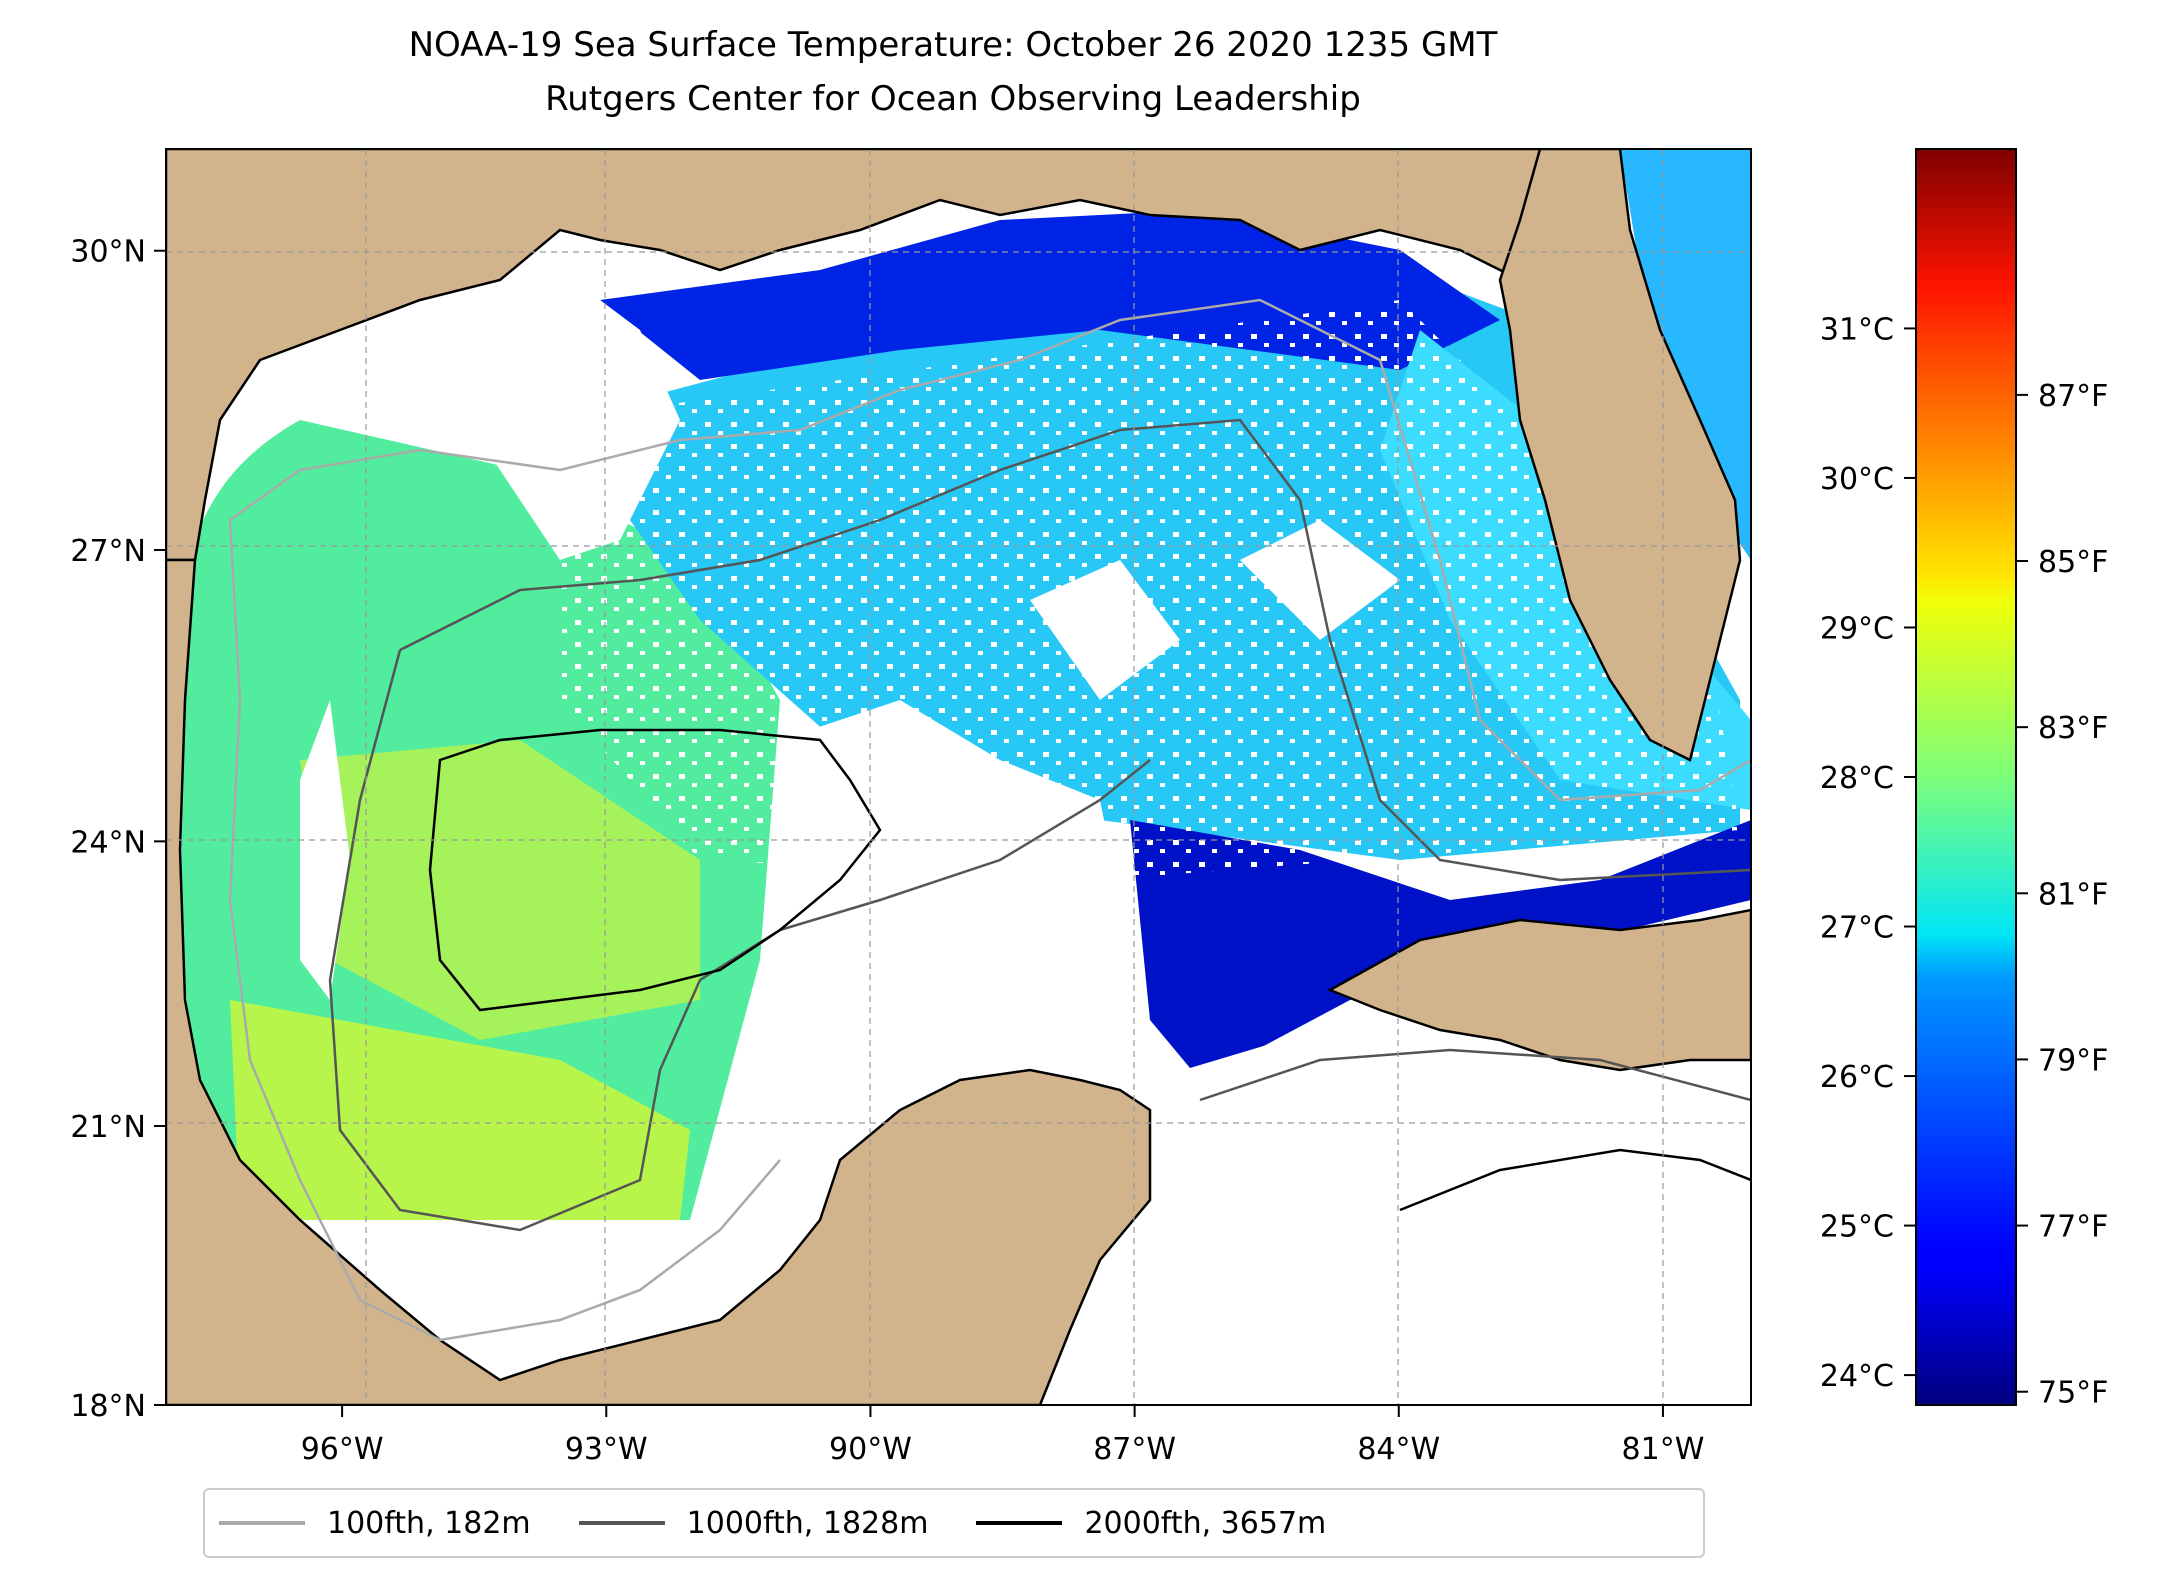 This screenshot has height=1582, width=2160. I want to click on legend-label-100fth: 100fth, 182m, so click(429, 1523).